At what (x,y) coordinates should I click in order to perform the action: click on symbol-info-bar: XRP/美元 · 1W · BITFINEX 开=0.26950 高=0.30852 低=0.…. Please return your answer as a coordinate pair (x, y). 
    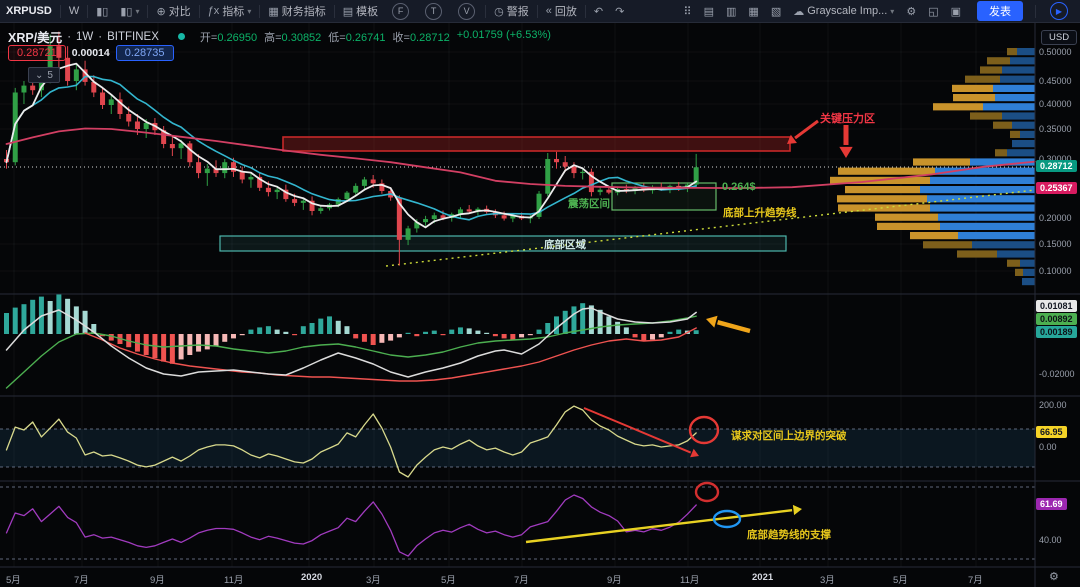
    Looking at the image, I should click on (279, 36).